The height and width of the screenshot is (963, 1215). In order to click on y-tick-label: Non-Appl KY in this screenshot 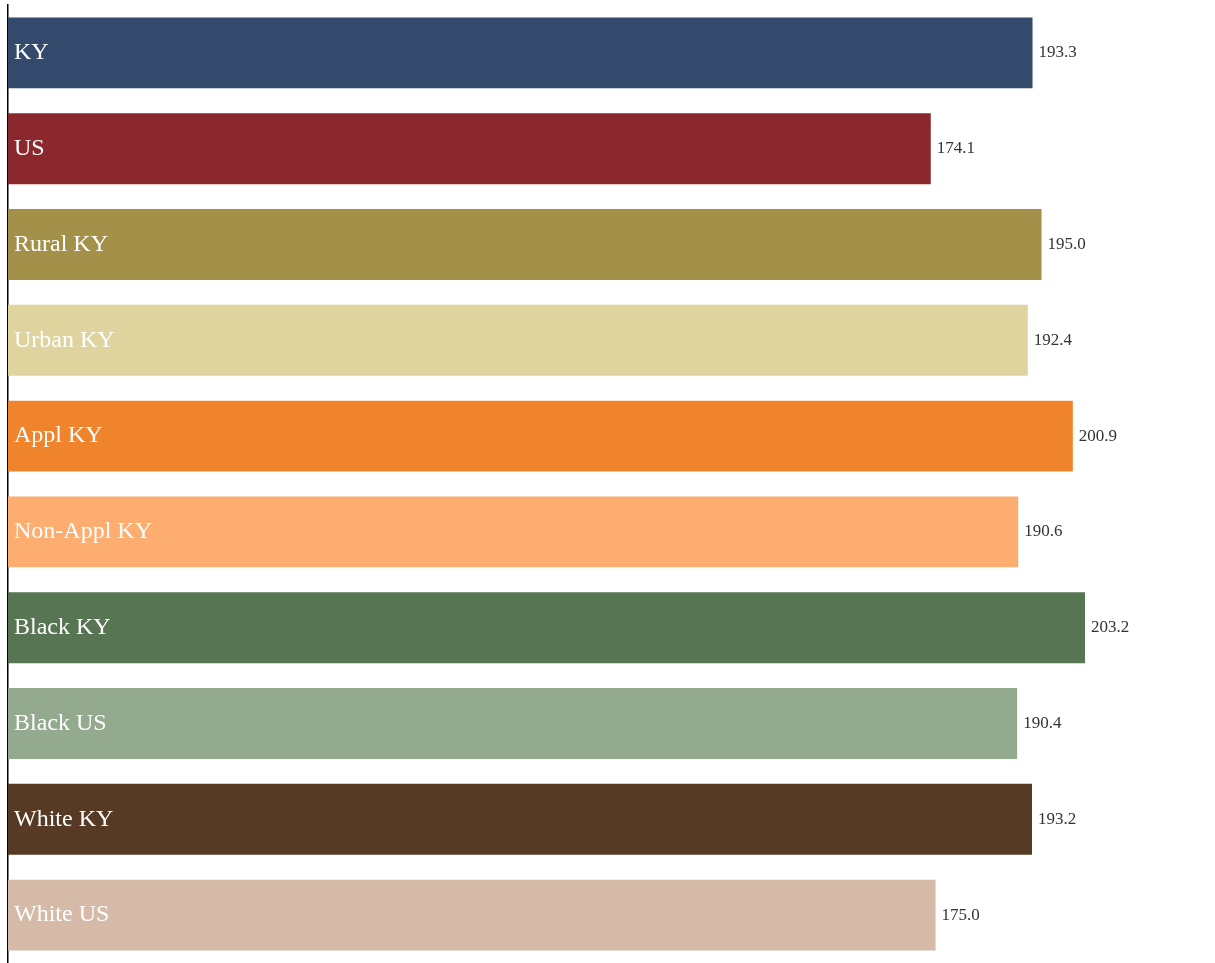, I will do `click(83, 530)`.